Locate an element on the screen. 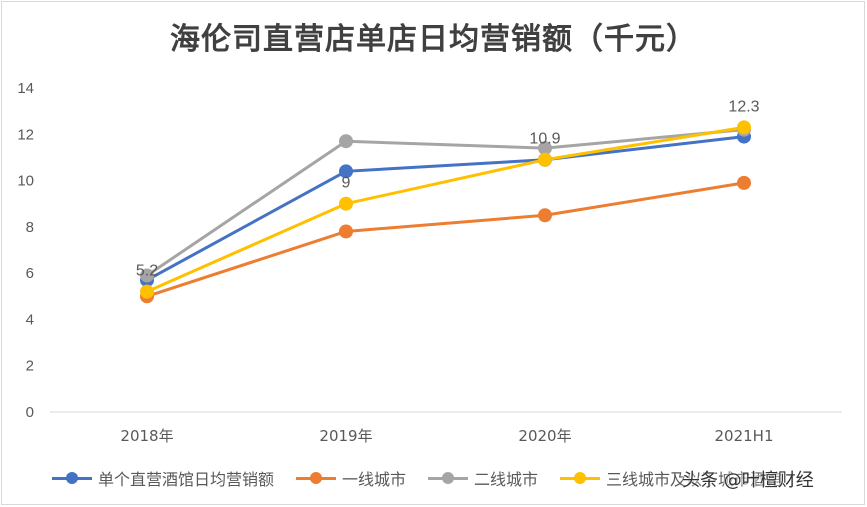 The height and width of the screenshot is (507, 867). legend-item: 二线城市 is located at coordinates (483, 478).